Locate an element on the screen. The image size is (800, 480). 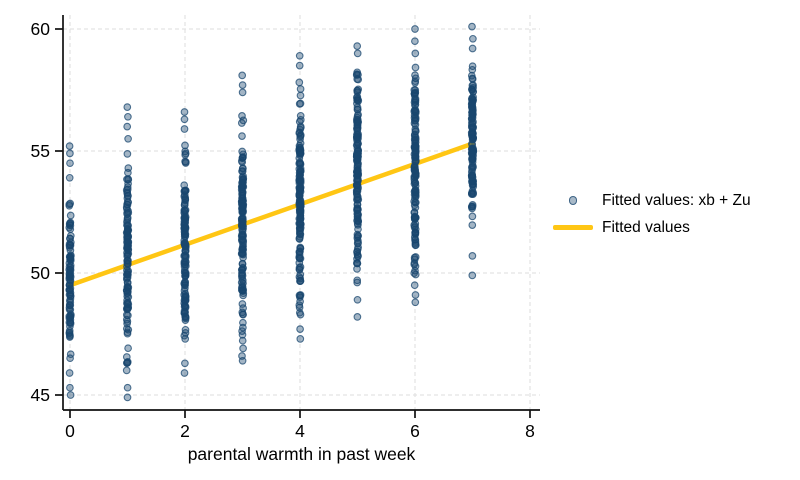
legend: Fitted values: xb + Zu Fitted values is located at coordinates (652, 214).